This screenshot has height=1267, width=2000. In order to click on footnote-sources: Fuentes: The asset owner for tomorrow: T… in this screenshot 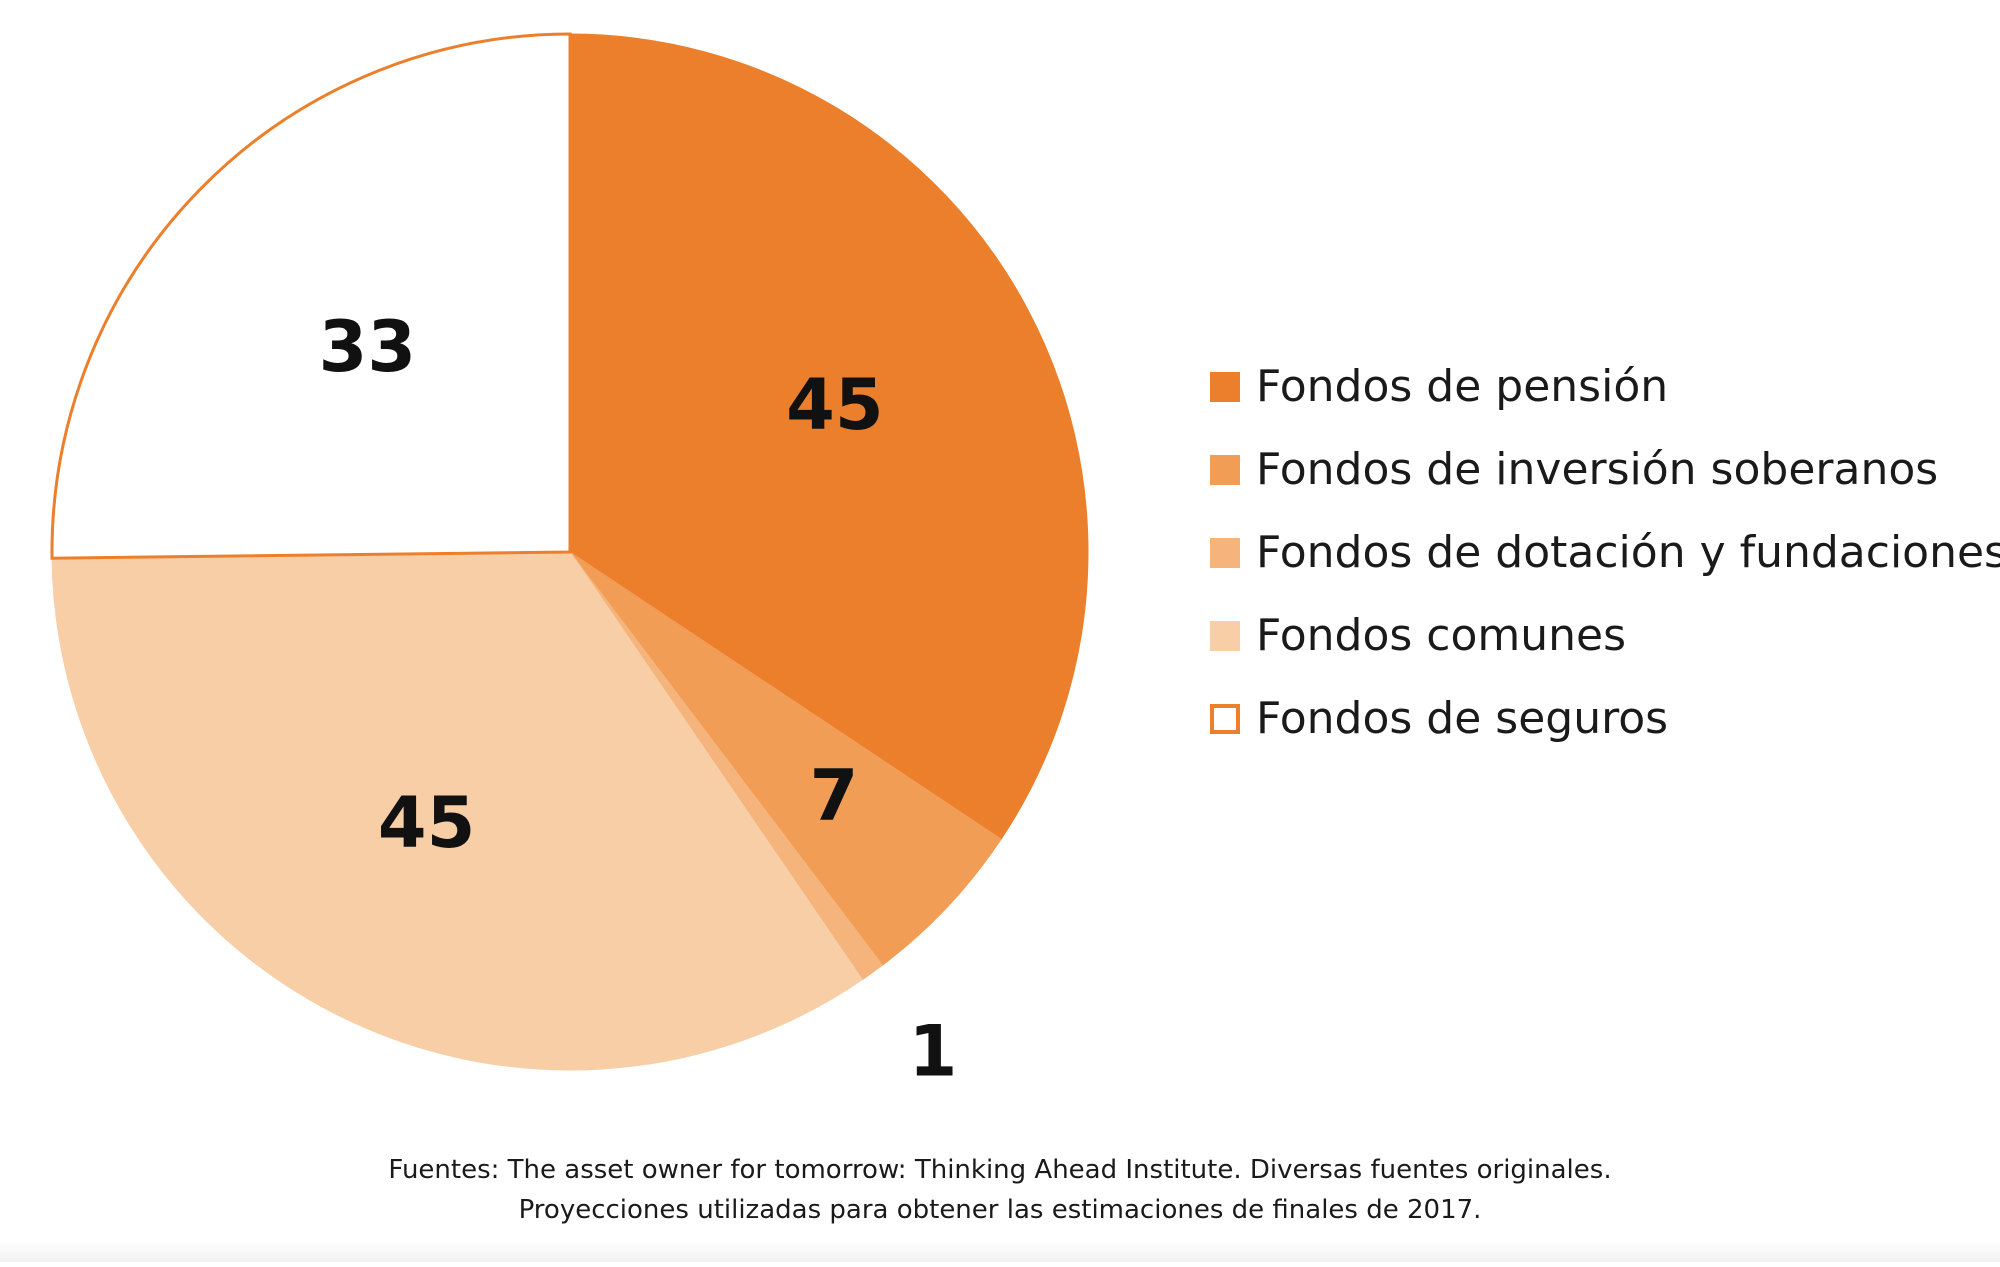, I will do `click(1000, 1170)`.